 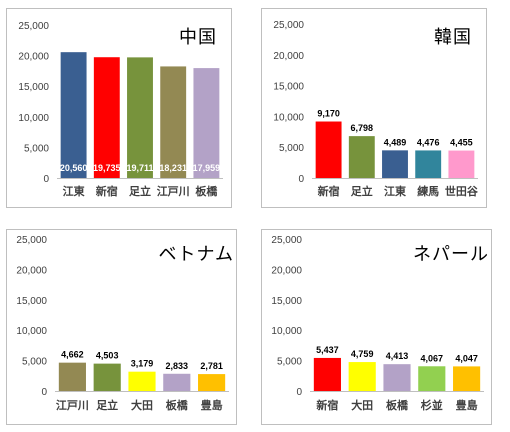 What do you see at coordinates (107, 168) in the screenshot?
I see `data-label: 19,735` at bounding box center [107, 168].